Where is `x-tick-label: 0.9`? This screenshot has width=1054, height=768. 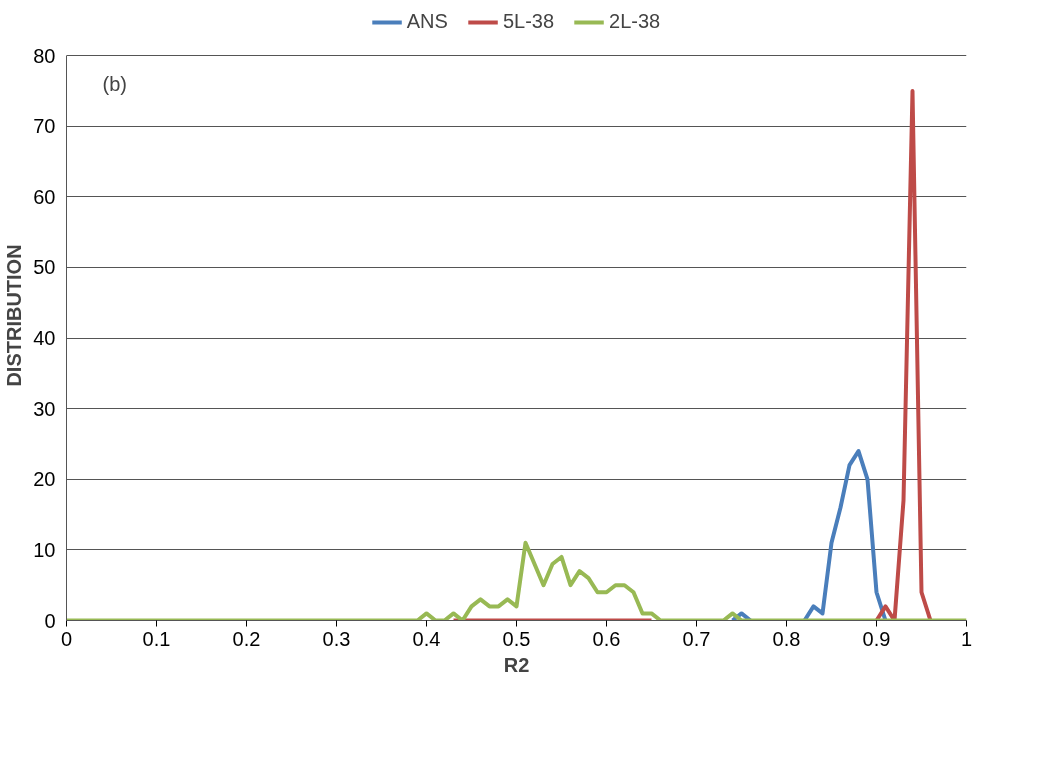 x-tick-label: 0.9 is located at coordinates (876, 638).